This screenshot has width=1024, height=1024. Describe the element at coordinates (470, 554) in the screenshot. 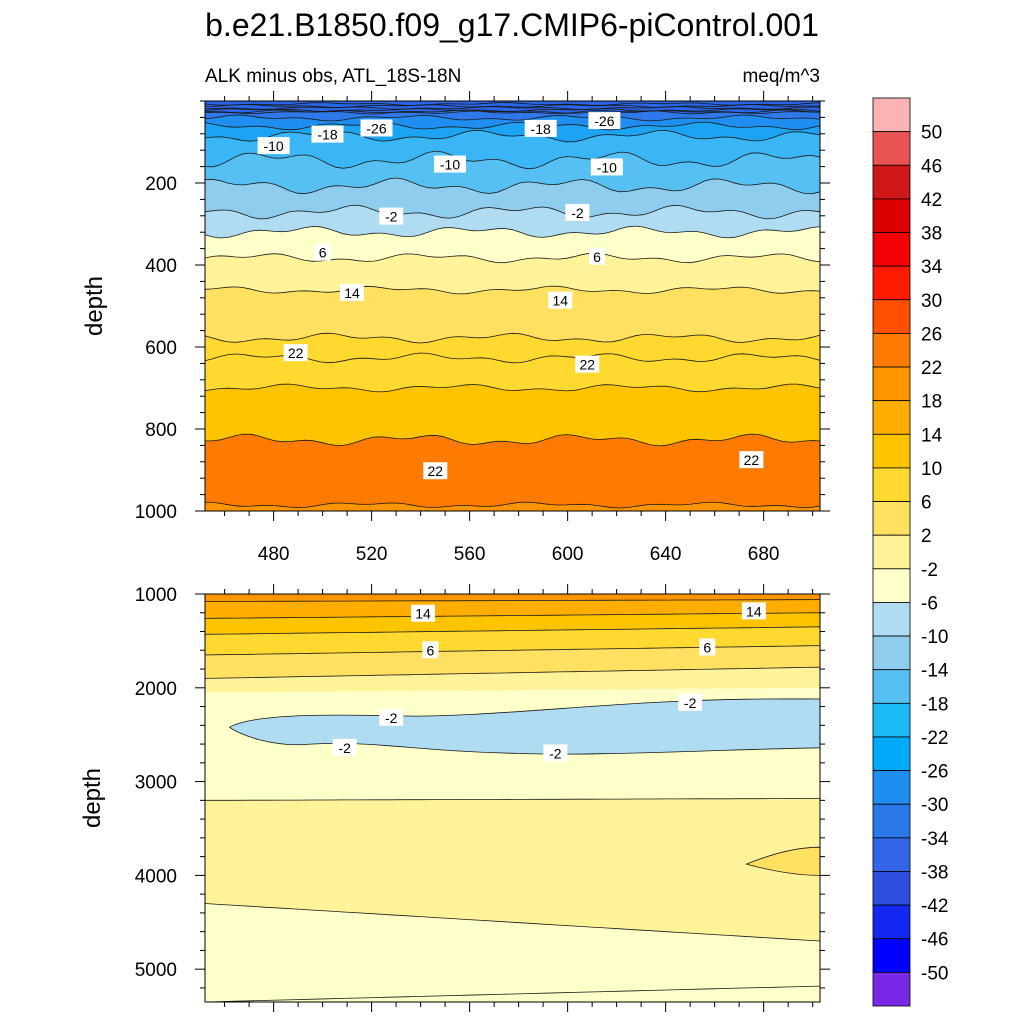

I see `x-tick-label: 560` at that location.